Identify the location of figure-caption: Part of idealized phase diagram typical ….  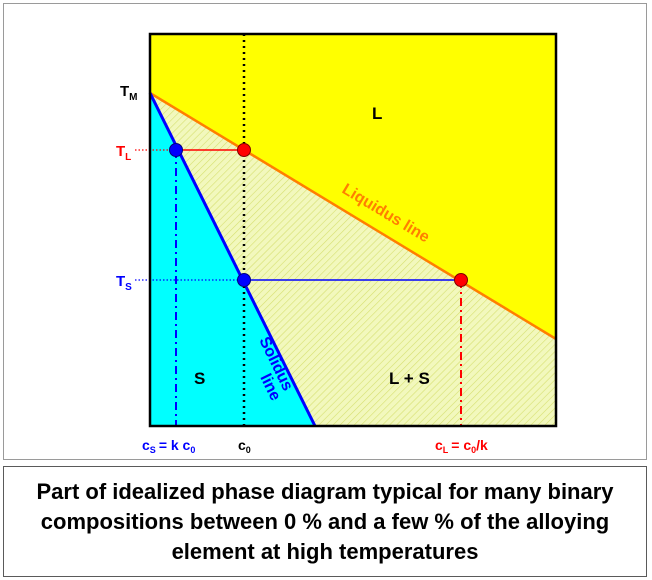
(325, 521).